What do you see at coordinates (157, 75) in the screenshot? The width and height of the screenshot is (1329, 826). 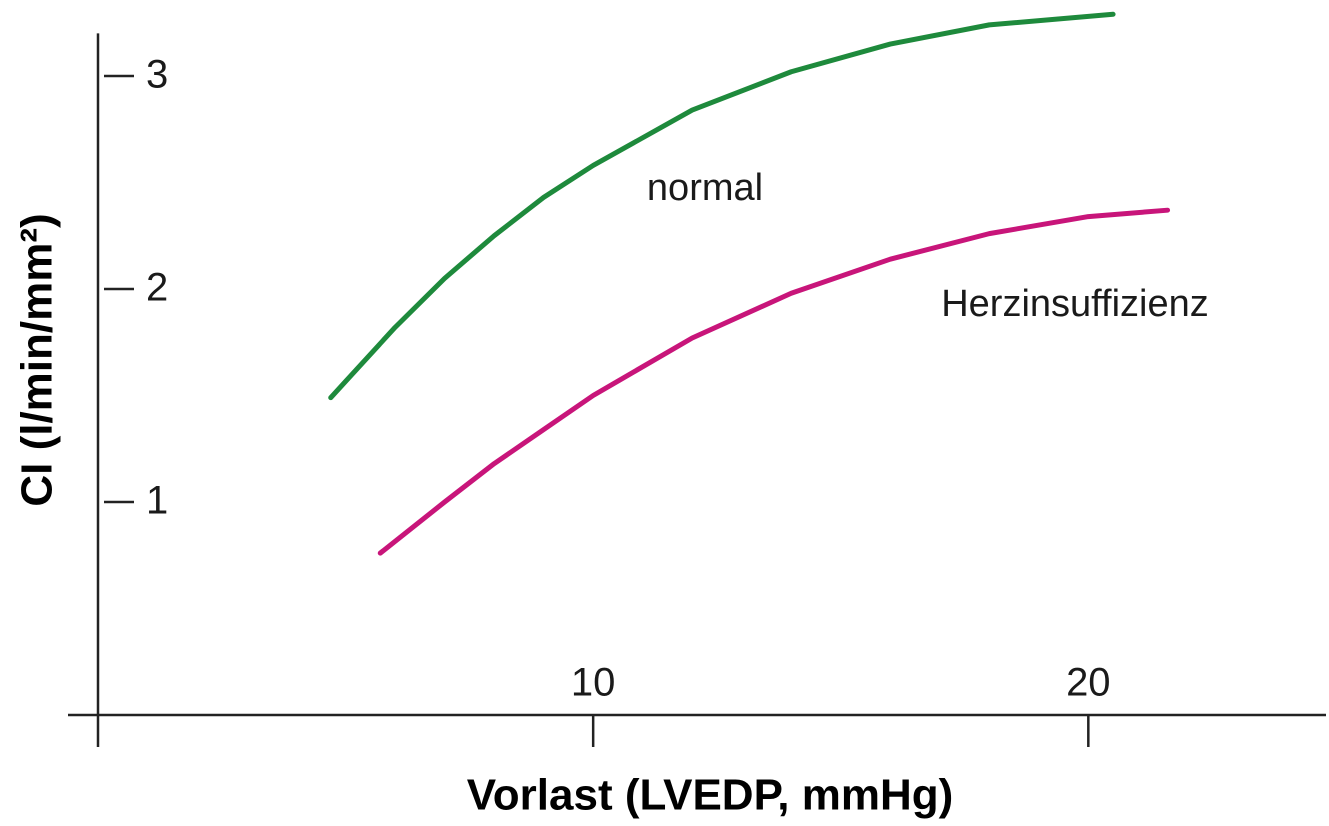 I see `y-tick-label: 3` at bounding box center [157, 75].